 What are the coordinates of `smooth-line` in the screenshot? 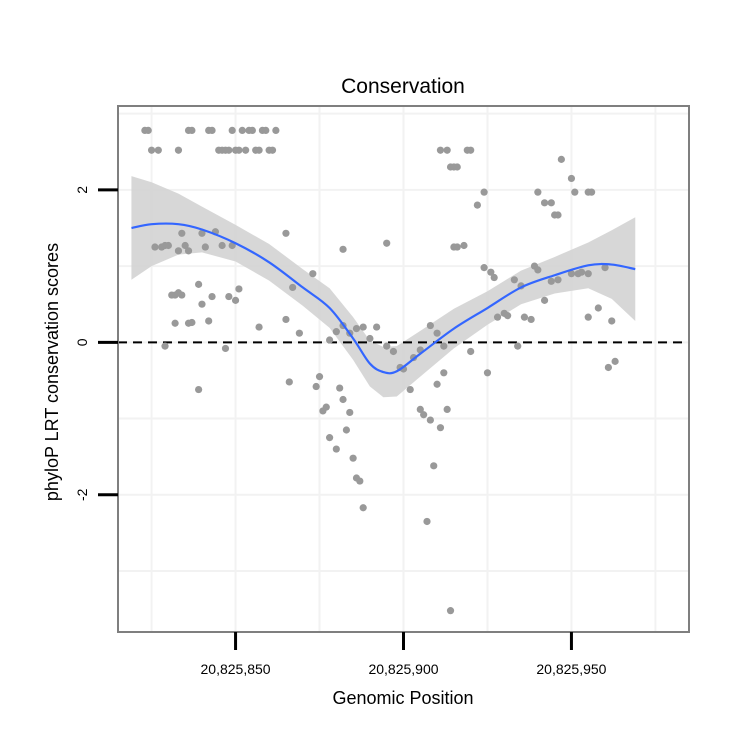 It's located at (383, 298).